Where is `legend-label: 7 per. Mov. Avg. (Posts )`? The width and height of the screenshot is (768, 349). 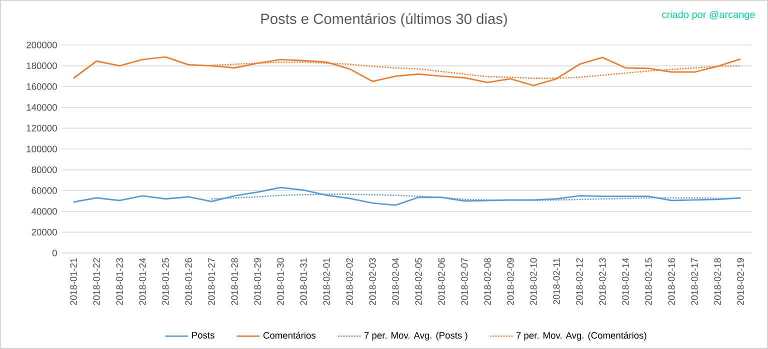 legend-label: 7 per. Mov. Avg. (Posts ) is located at coordinates (416, 336).